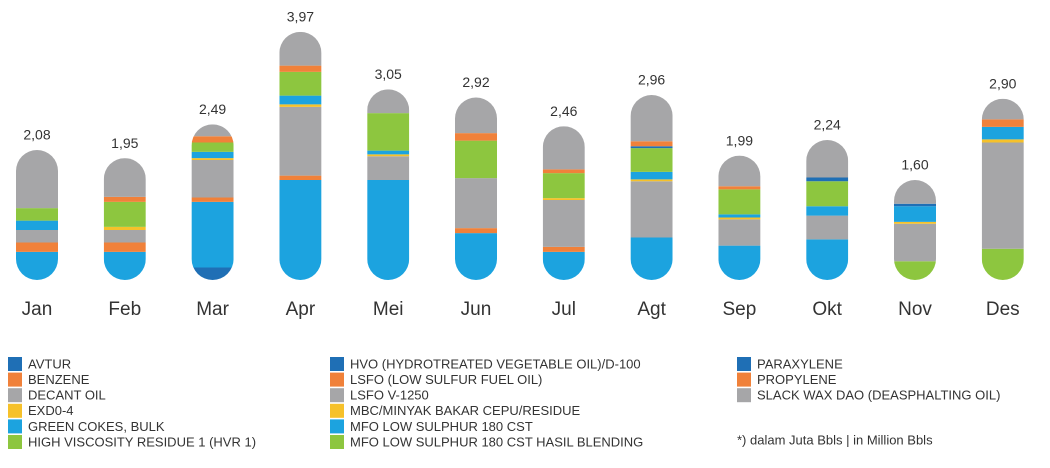 This screenshot has width=1050, height=468. I want to click on legend-label: MFO LOW SULPHUR 180 CST HASIL BLENDING, so click(496, 441).